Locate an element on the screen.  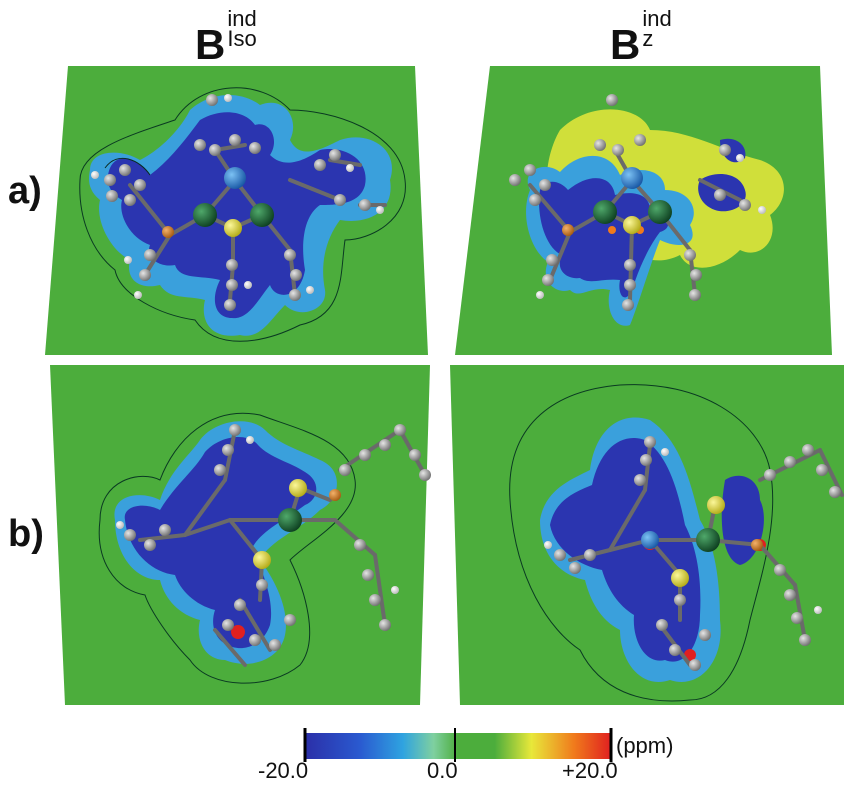
molecule-a-iso-atoms is located at coordinates (237, 202).